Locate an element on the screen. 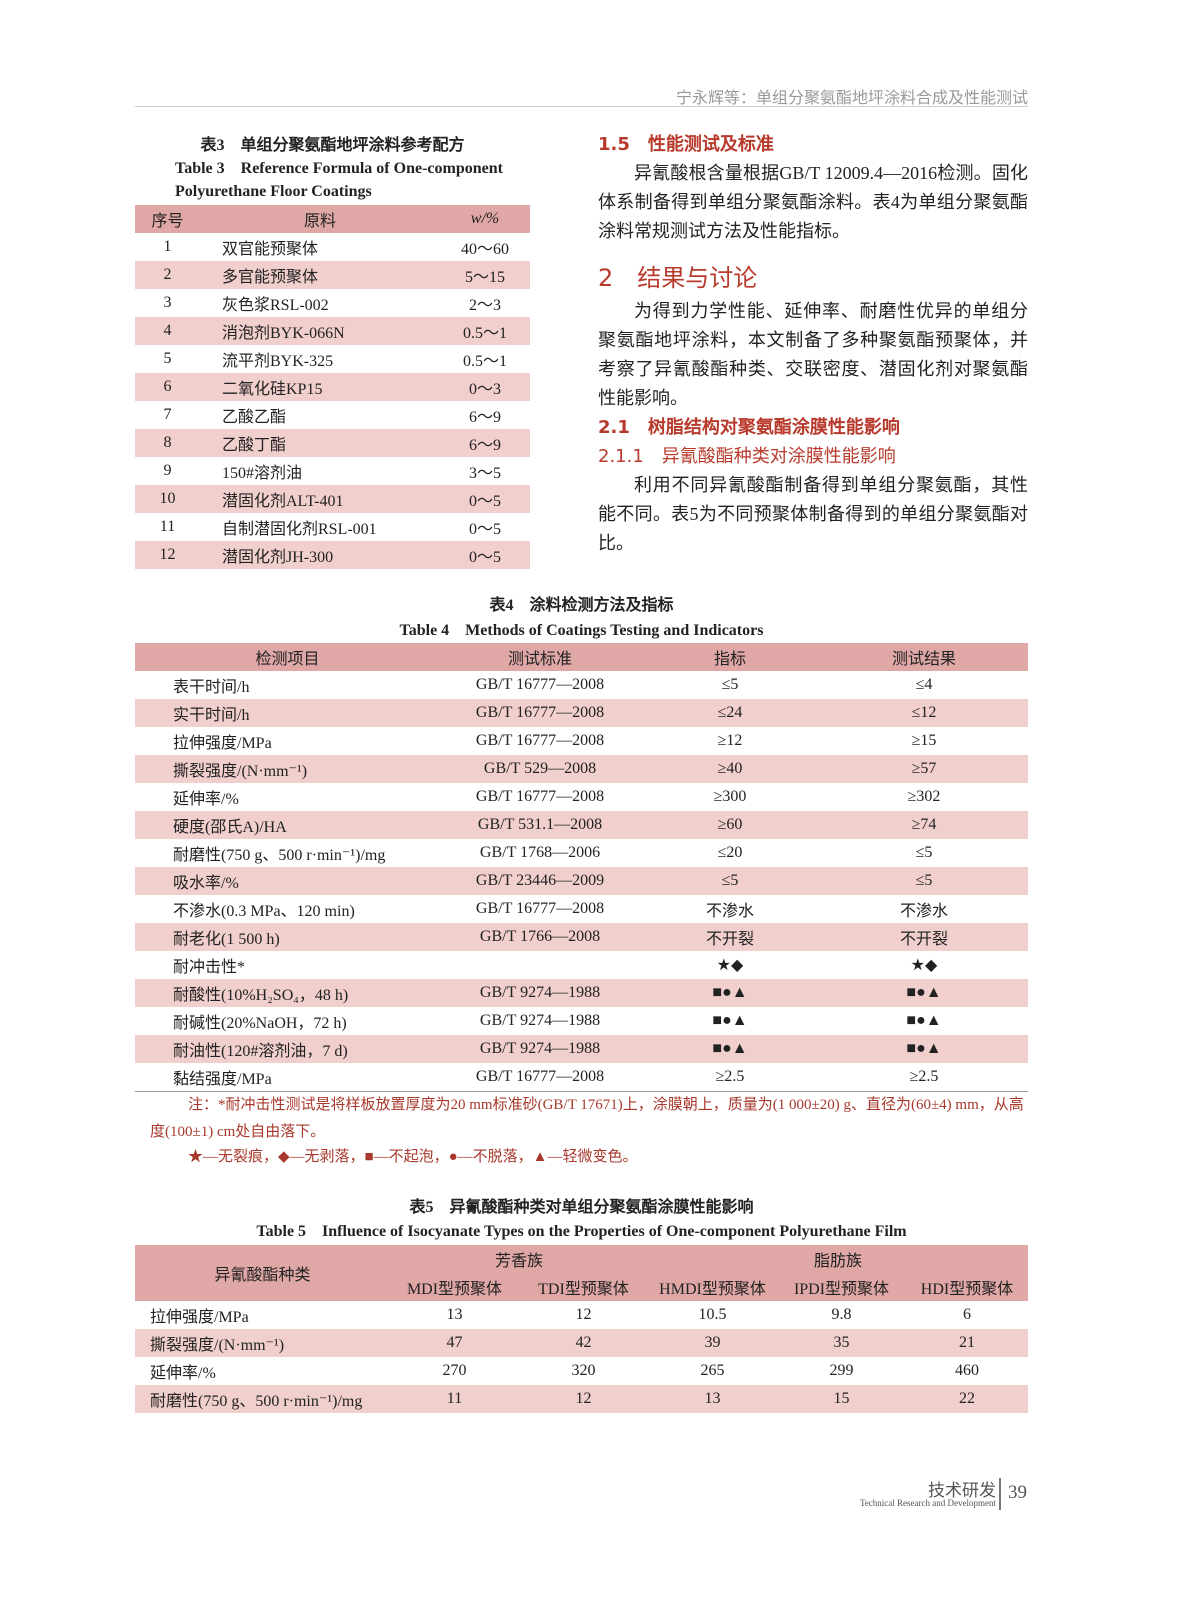 The width and height of the screenshot is (1187, 1600). table-row: 1 双官能预聚体 40～60 is located at coordinates (332, 247).